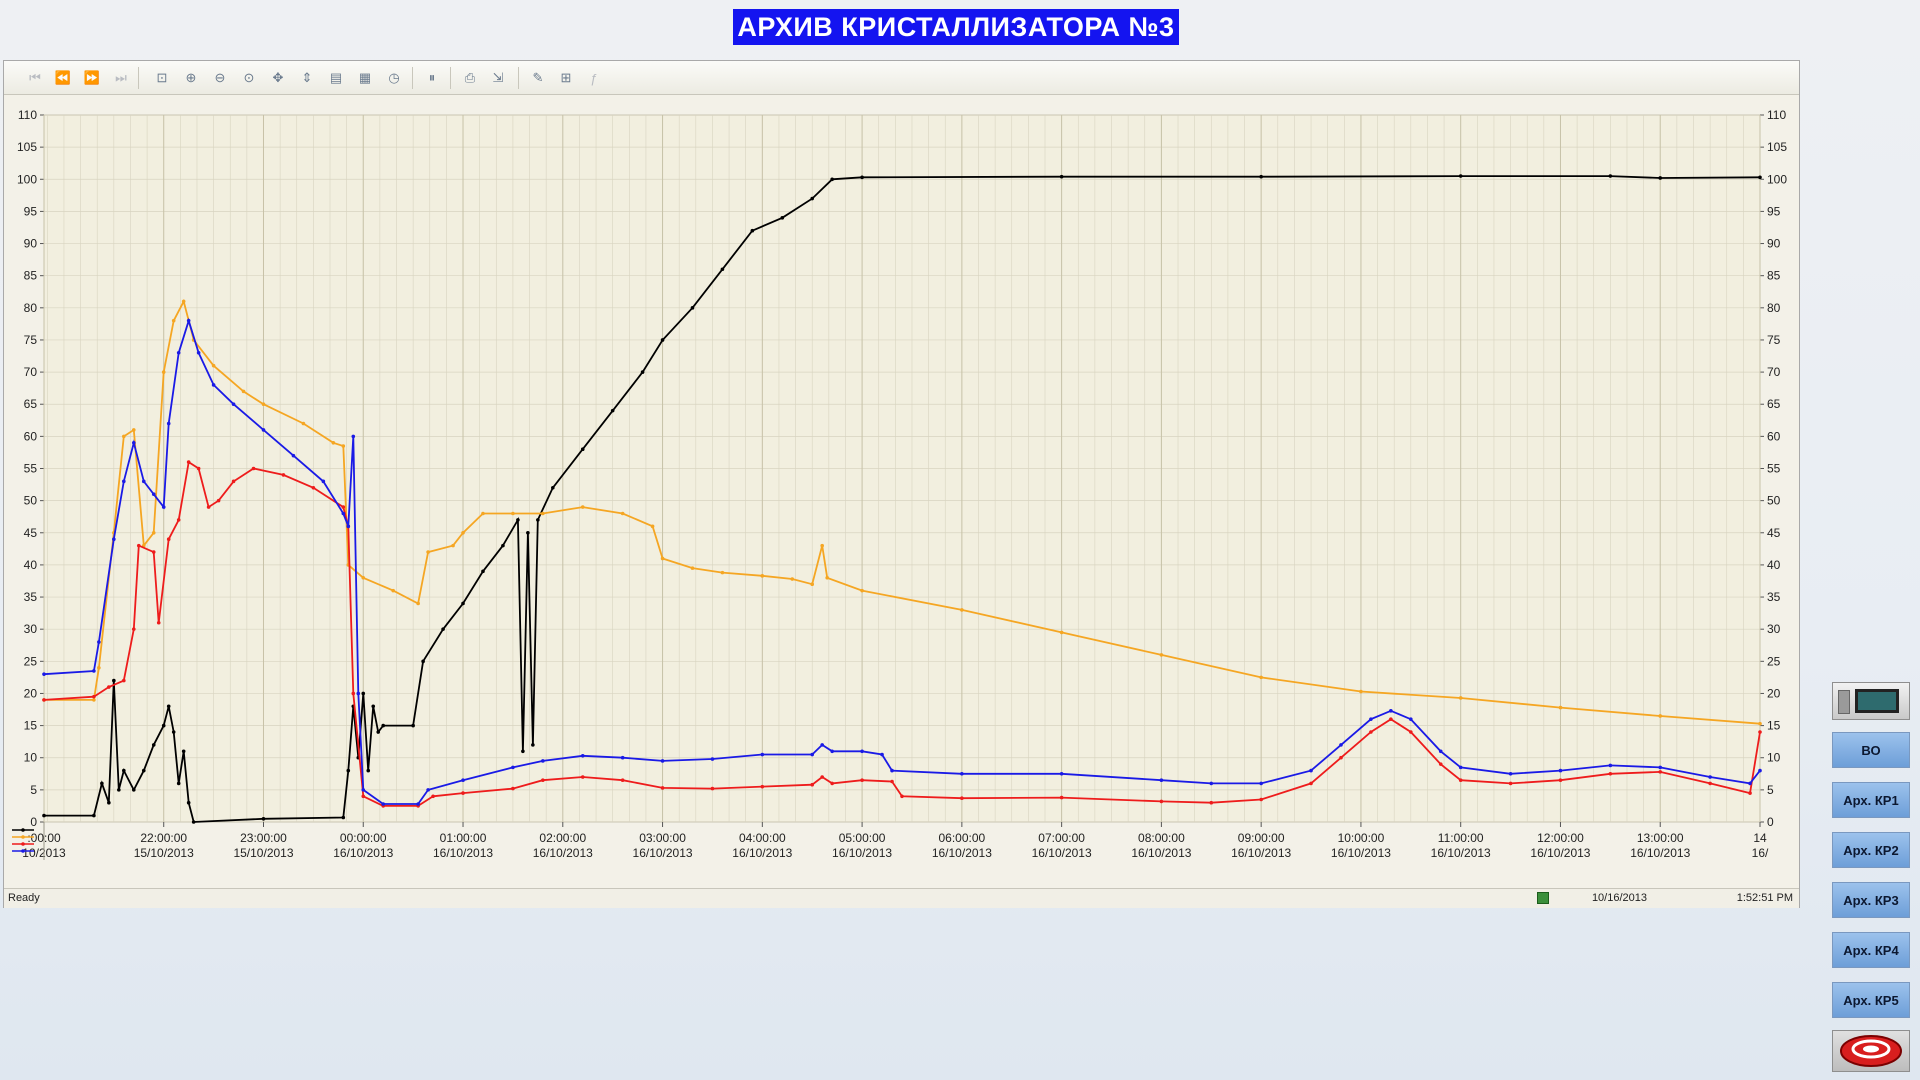  Describe the element at coordinates (1871, 900) in the screenshot. I see `archive-kr3-button: Арх. КР3` at that location.